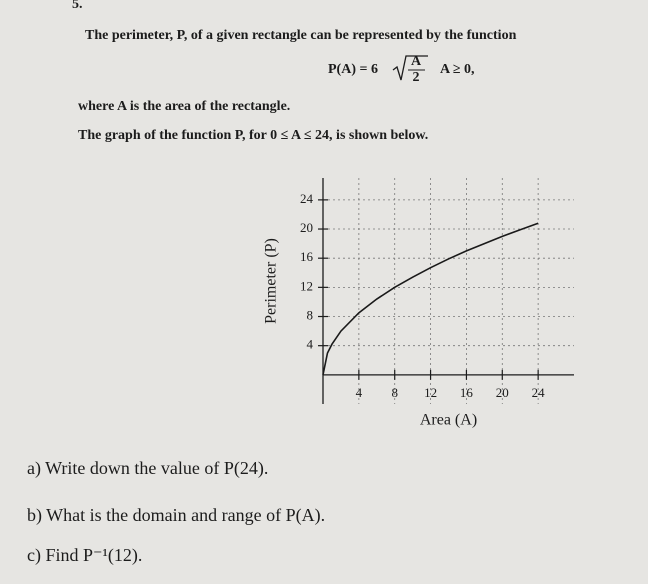 The height and width of the screenshot is (584, 648). I want to click on formula: P(A) = 6 A 2 A ≥ 0,, so click(401, 69).